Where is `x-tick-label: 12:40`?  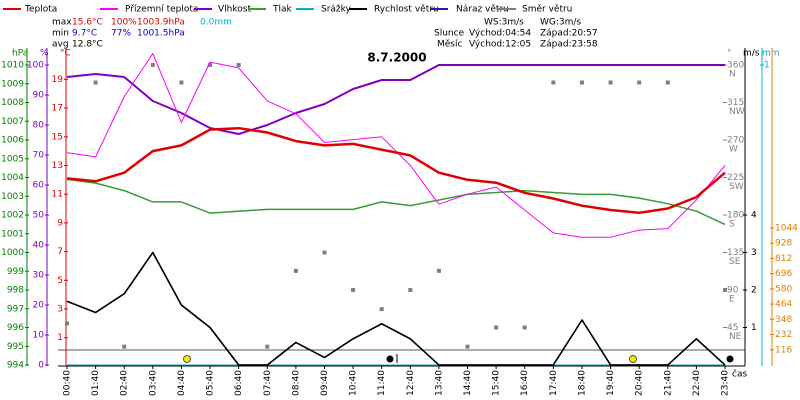
x-tick-label: 12:40 is located at coordinates (411, 383).